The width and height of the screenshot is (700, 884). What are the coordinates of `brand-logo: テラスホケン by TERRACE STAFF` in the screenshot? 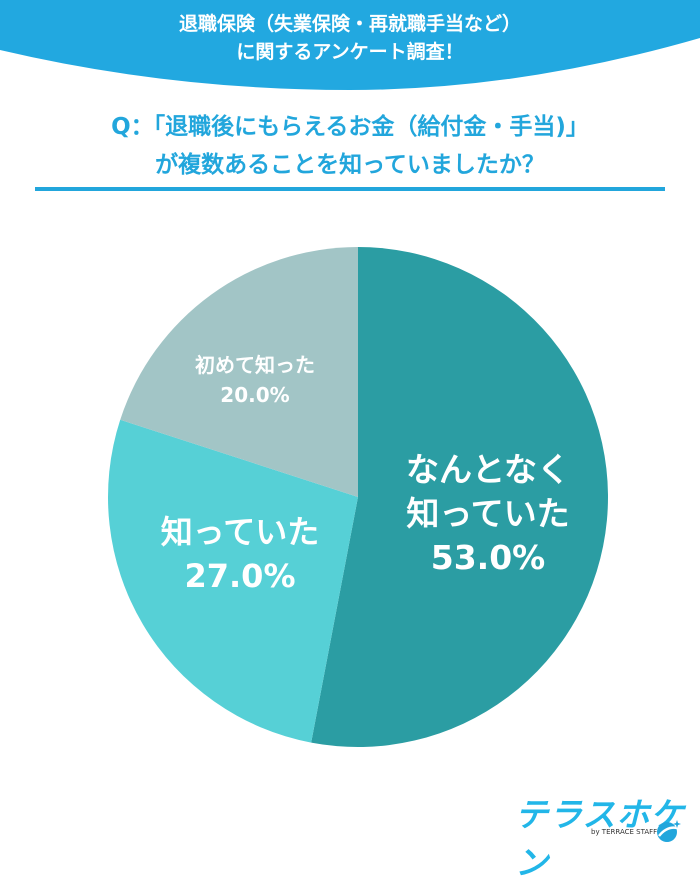 It's located at (607, 836).